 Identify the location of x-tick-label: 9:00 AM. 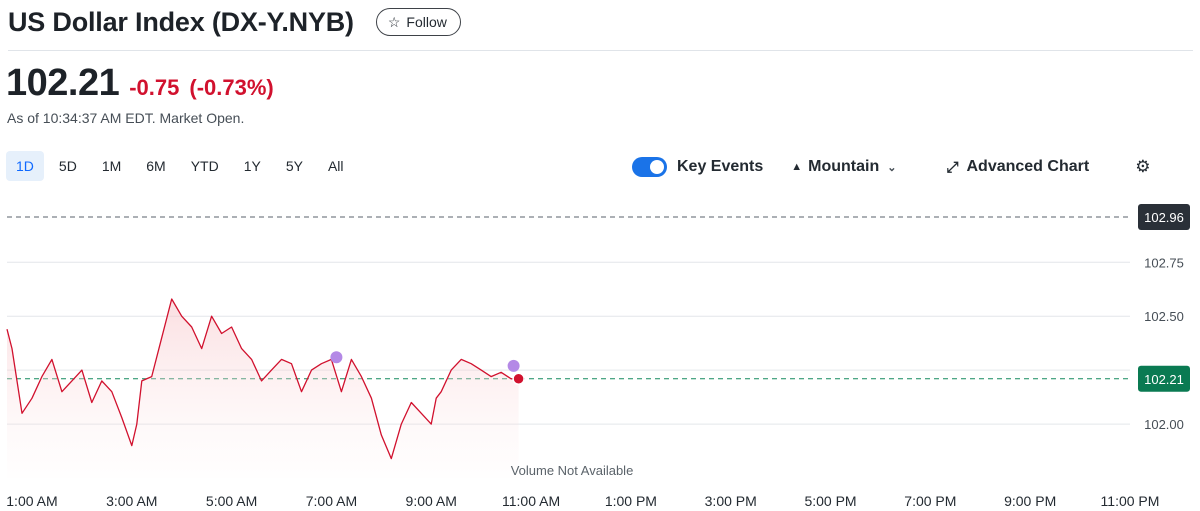
(431, 501).